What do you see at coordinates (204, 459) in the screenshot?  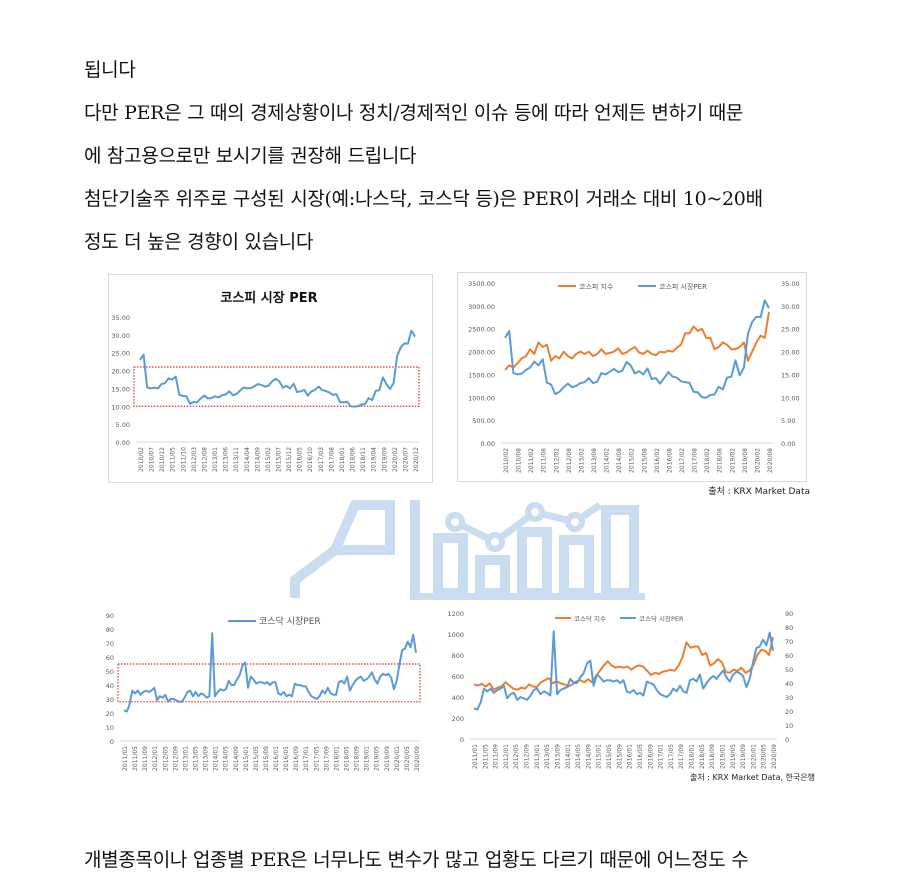 I see `svg-text: 2012/08` at bounding box center [204, 459].